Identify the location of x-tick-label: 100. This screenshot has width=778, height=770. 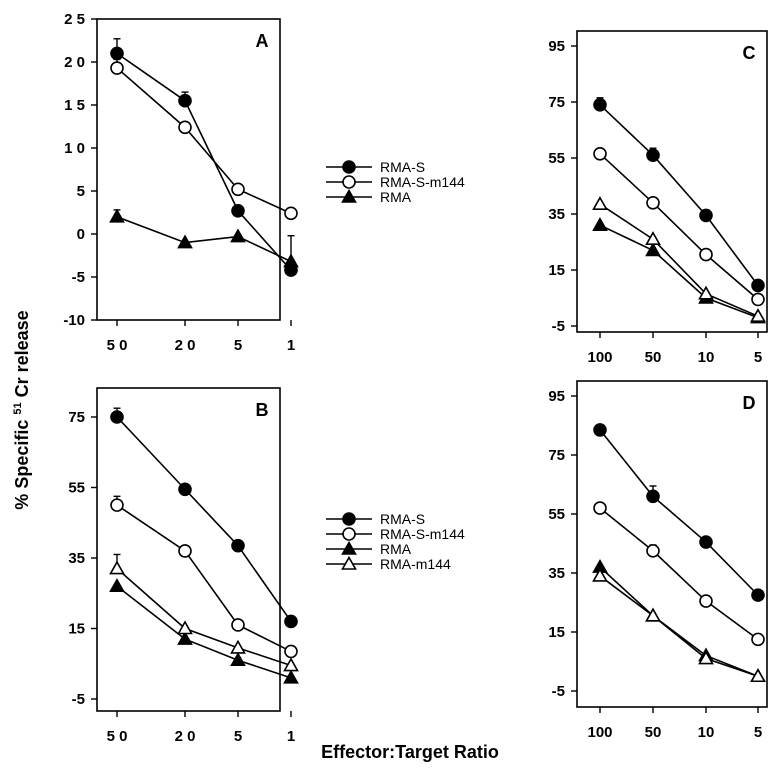
(599, 357).